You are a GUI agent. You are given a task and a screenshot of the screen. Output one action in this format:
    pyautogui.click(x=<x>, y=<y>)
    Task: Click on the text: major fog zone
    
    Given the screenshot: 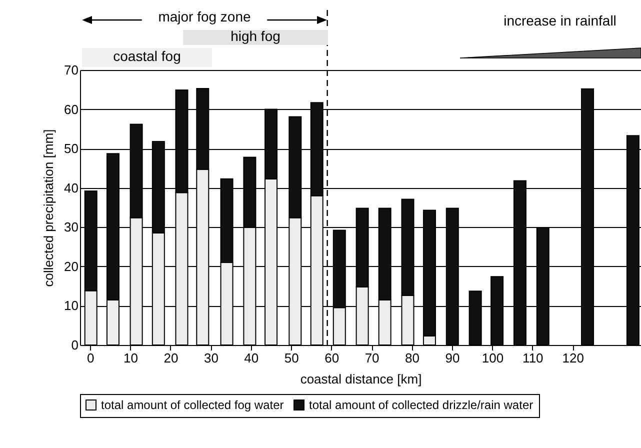 What is the action you would take?
    pyautogui.click(x=205, y=16)
    